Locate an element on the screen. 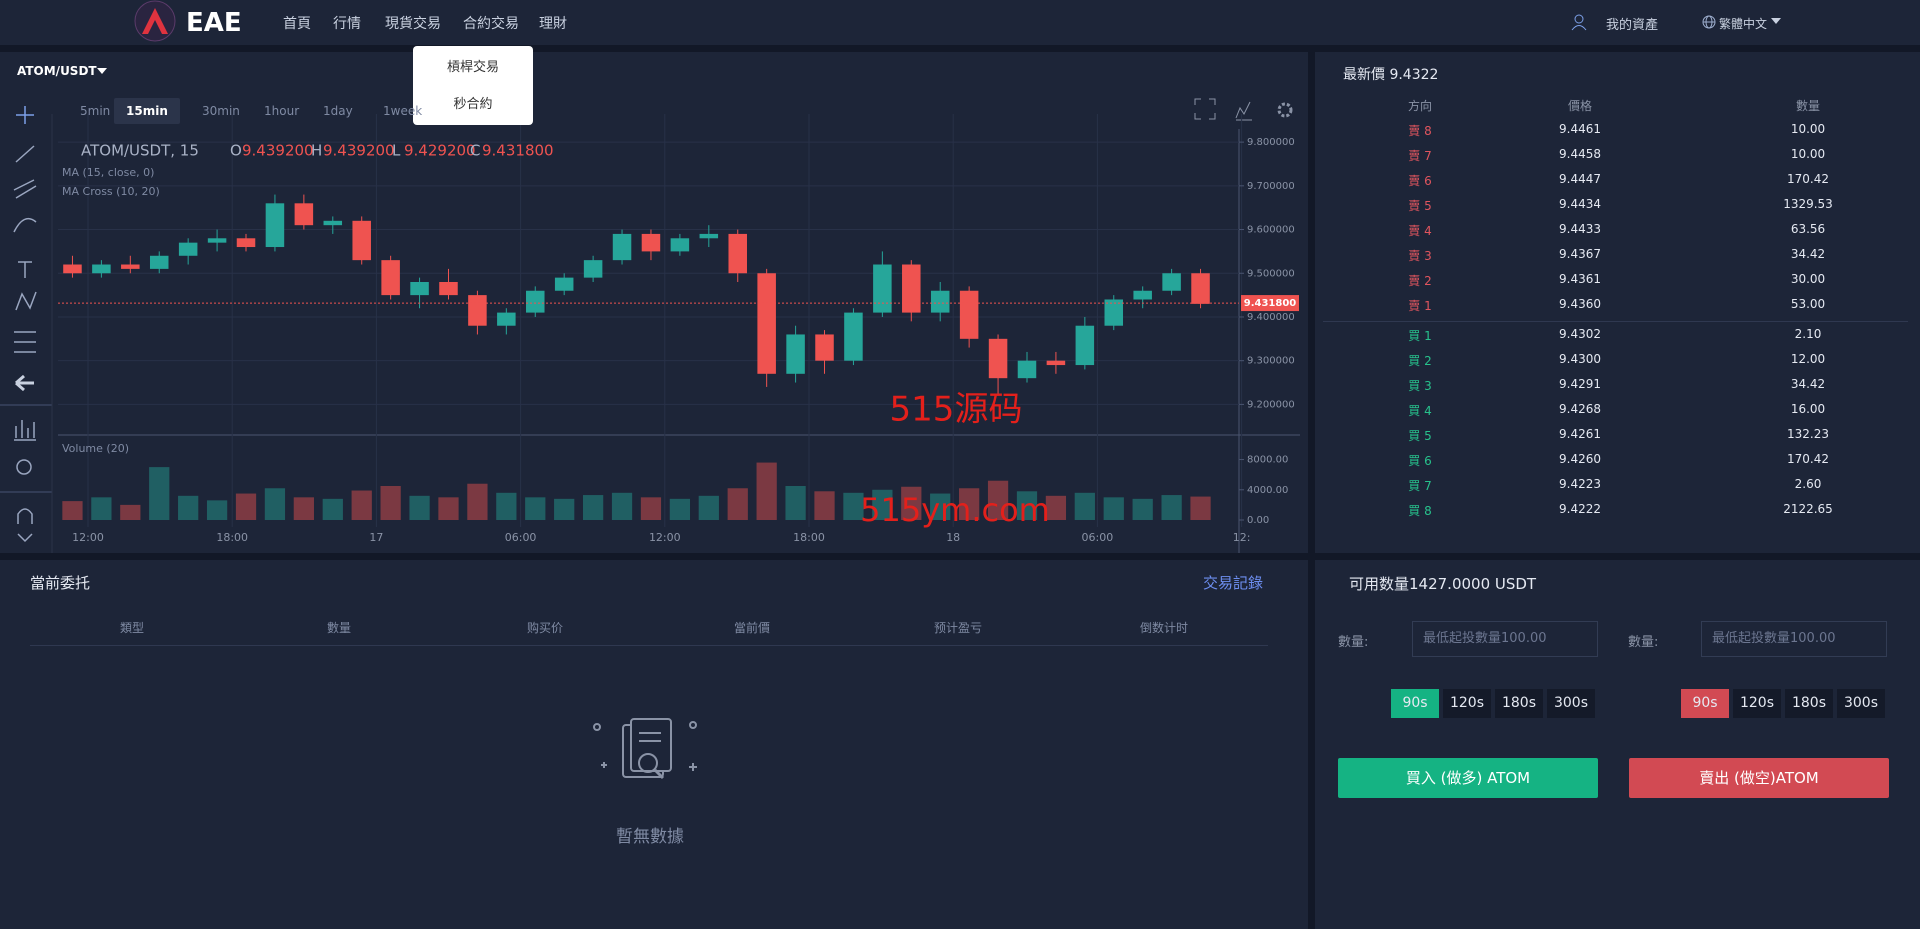  legend-value: 9.439200 is located at coordinates (359, 151).